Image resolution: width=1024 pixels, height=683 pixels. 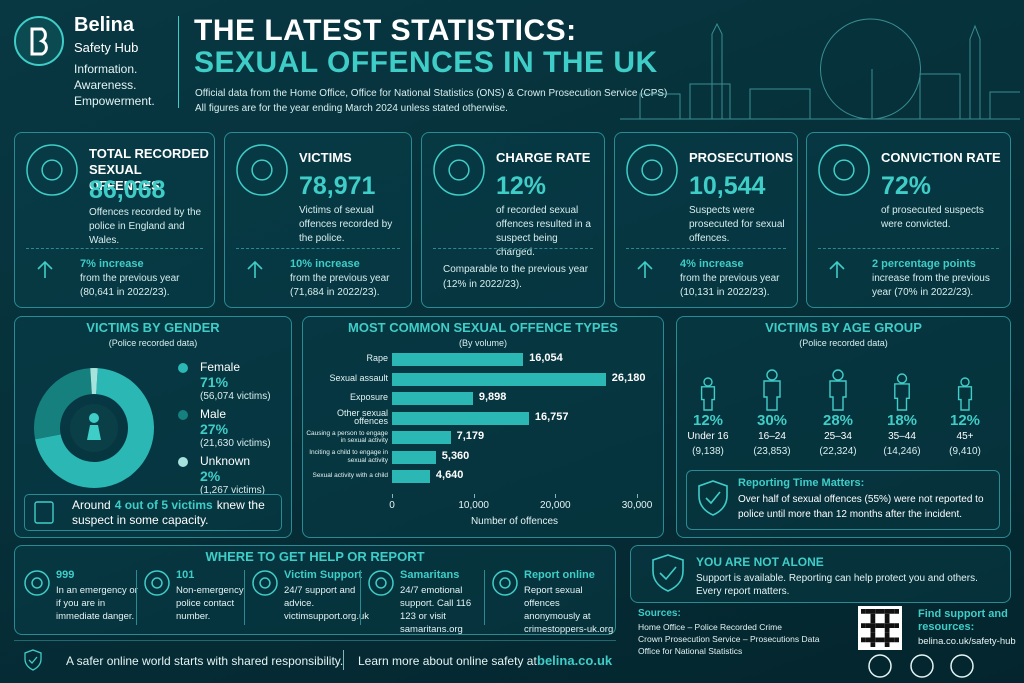 What do you see at coordinates (772, 375) in the screenshot?
I see `head` at bounding box center [772, 375].